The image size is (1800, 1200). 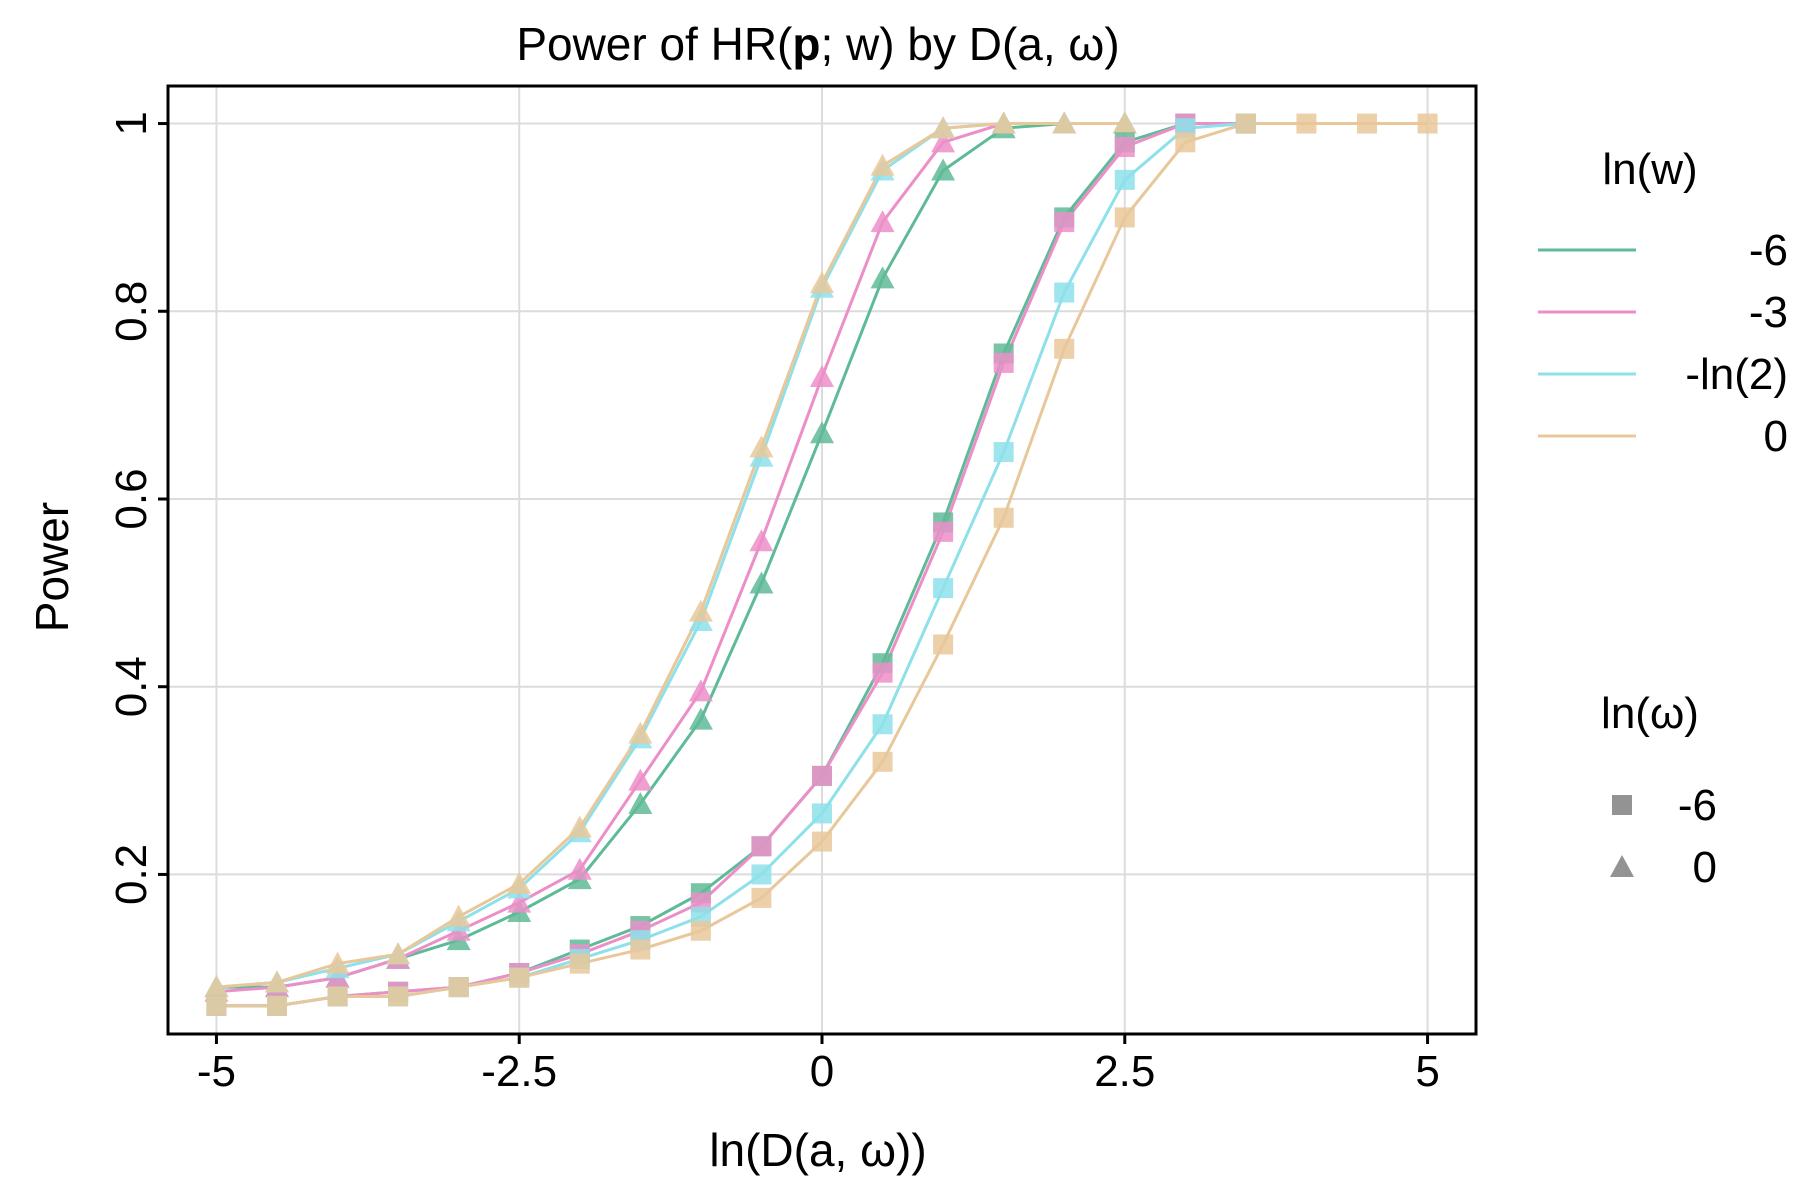 What do you see at coordinates (52, 567) in the screenshot?
I see `y-axis-label: Power` at bounding box center [52, 567].